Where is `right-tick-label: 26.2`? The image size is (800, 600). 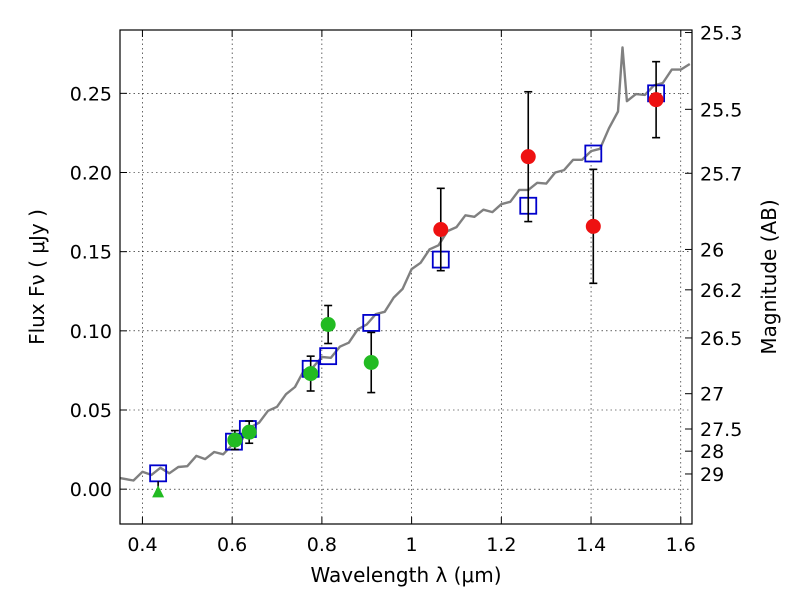
right-tick-label: 26.2 is located at coordinates (721, 291).